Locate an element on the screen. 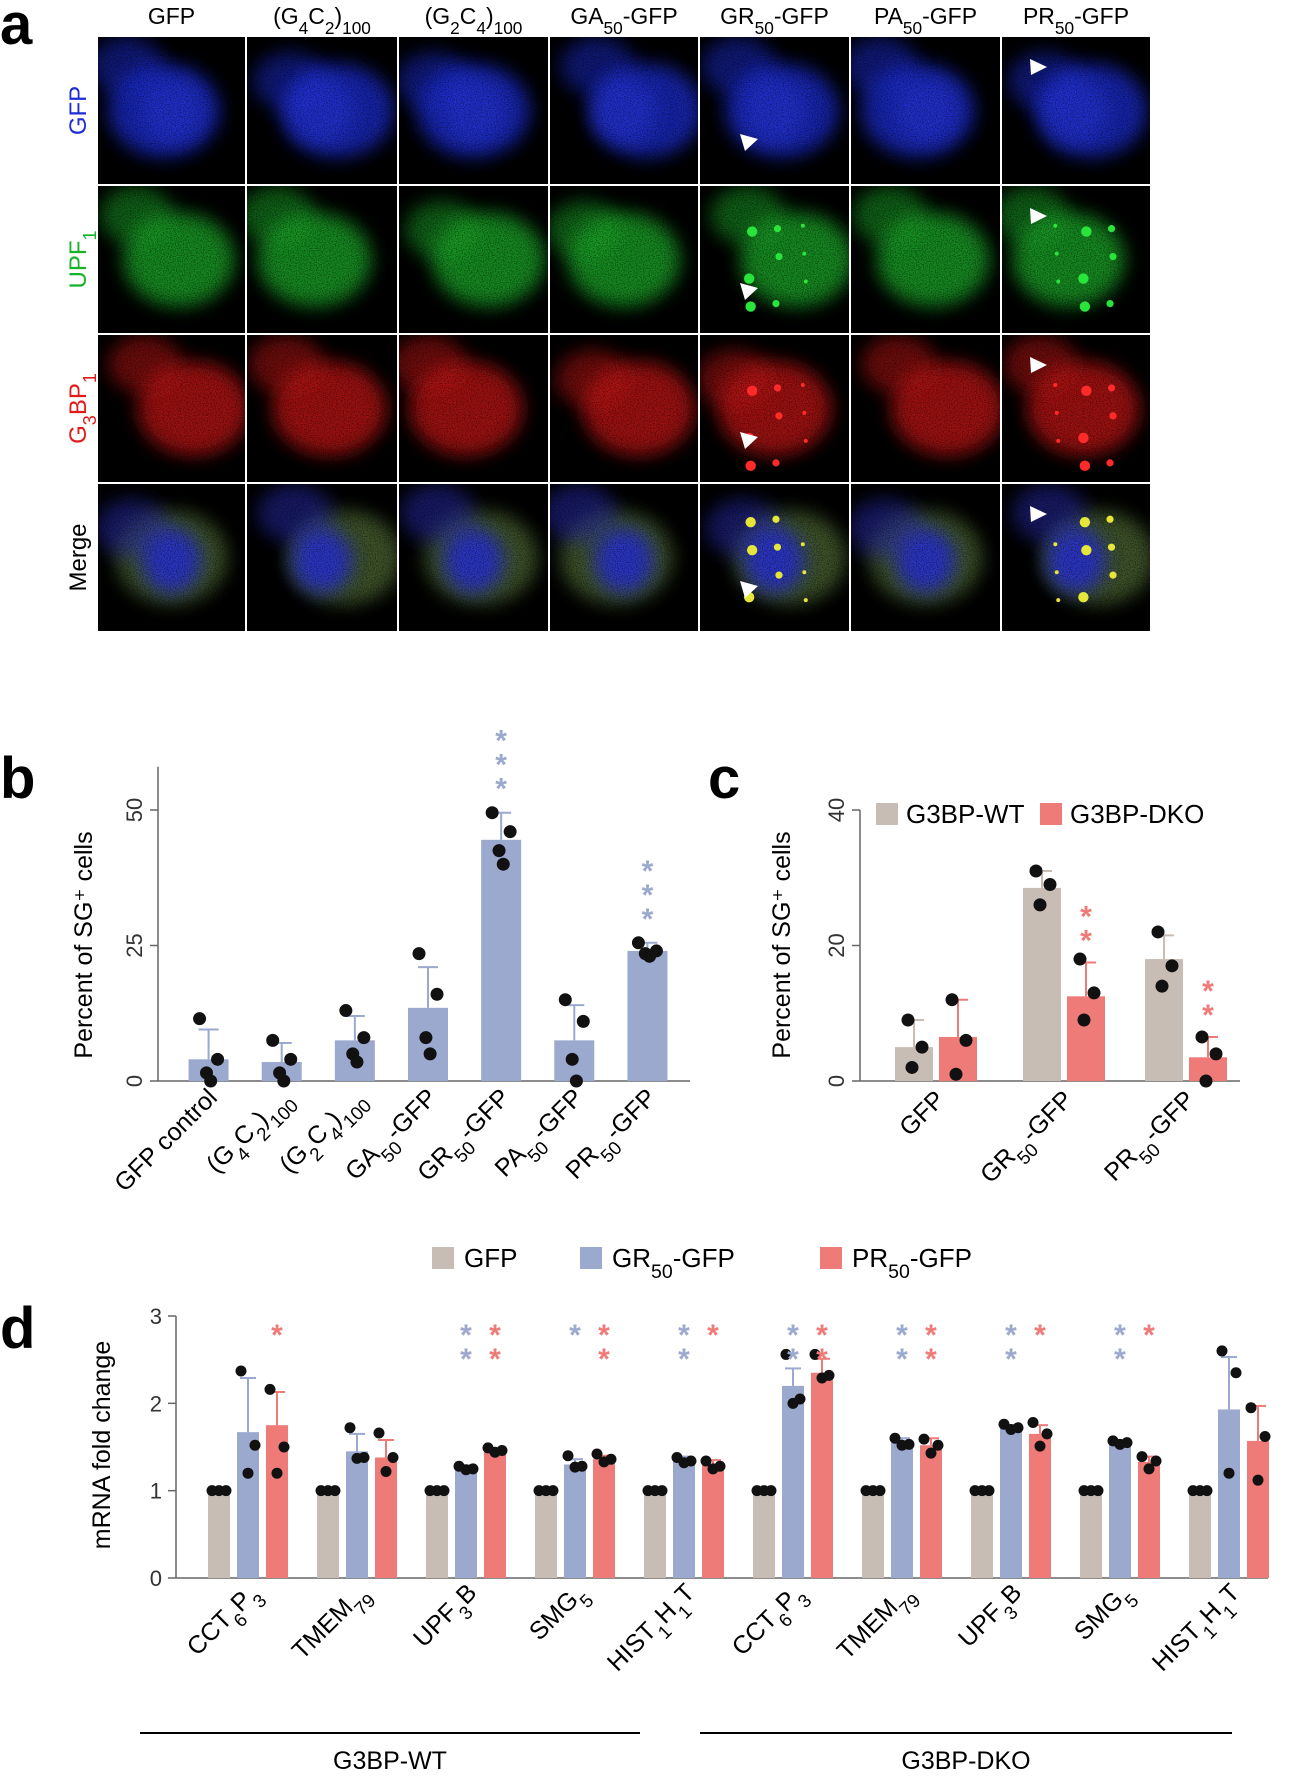 This screenshot has width=1300, height=1779. micrograph-gfp-gfp is located at coordinates (171, 110).